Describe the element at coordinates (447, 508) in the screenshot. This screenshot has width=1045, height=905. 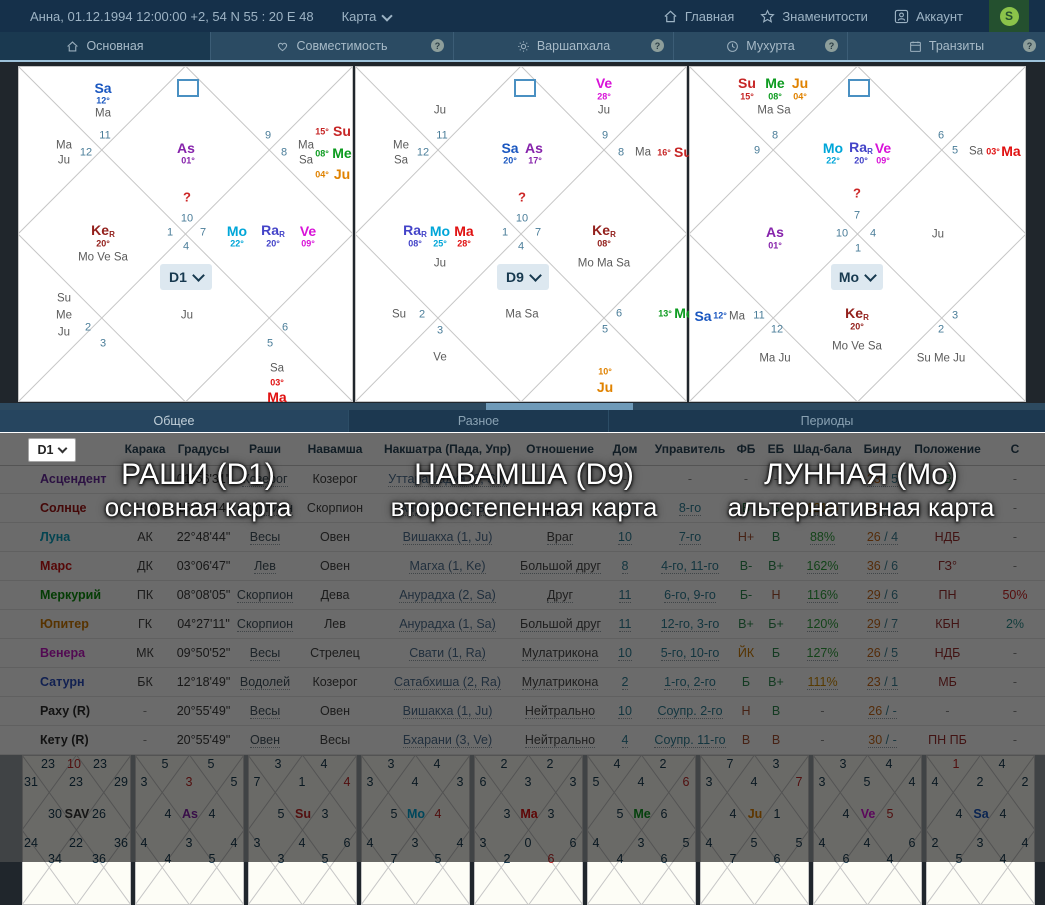
I see `table-cell: Анурадха (4, Sa)` at that location.